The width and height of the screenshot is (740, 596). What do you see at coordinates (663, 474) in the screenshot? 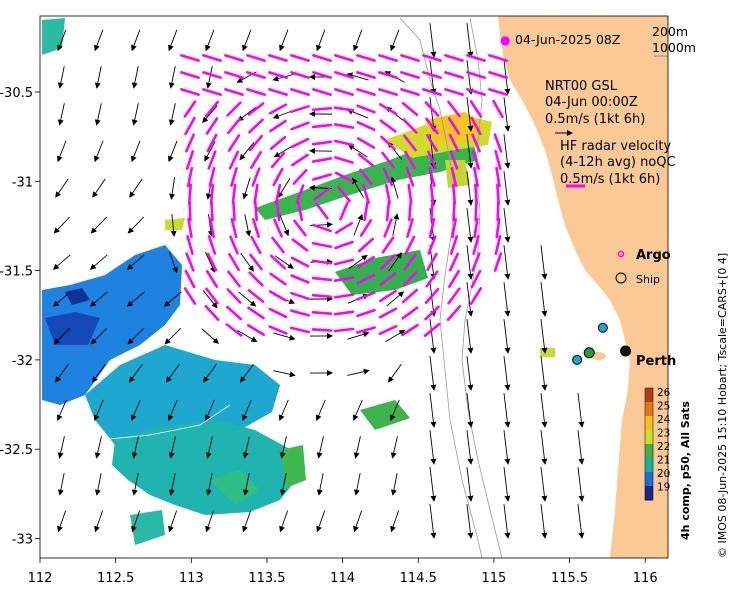
I see `colorbar-tick-label: 20` at bounding box center [663, 474].